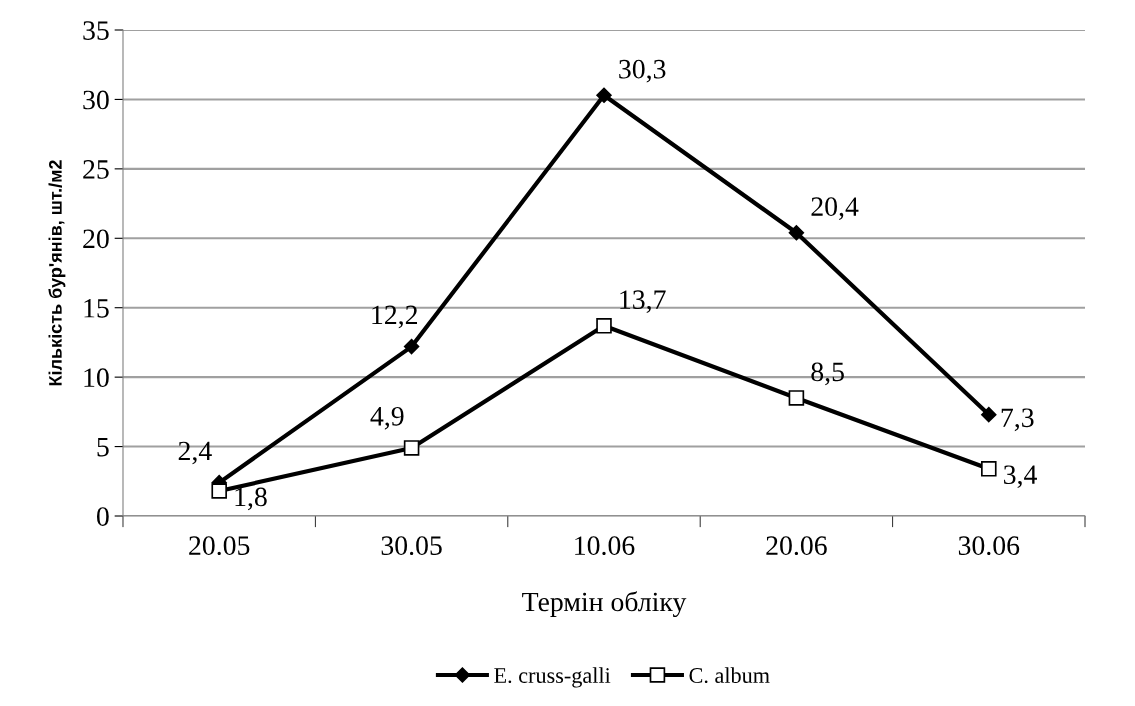  I want to click on x-tick-label: 20.06, so click(796, 546).